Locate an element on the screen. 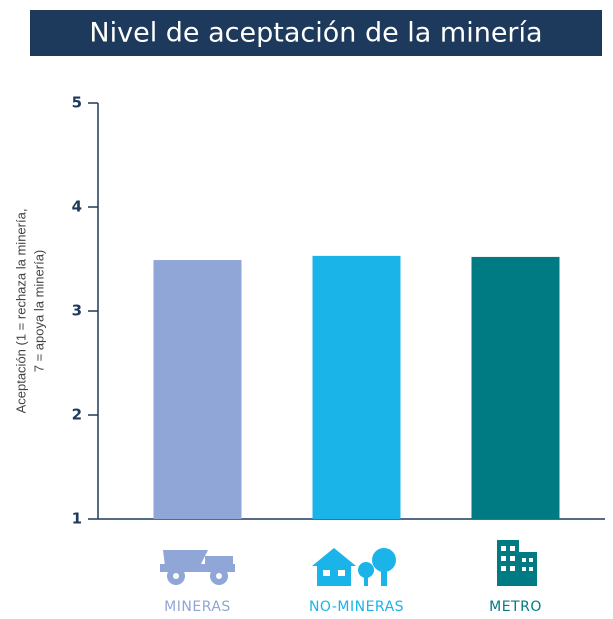 This screenshot has width=613, height=619. x-tick-label: NO-MINERAS is located at coordinates (356, 607).